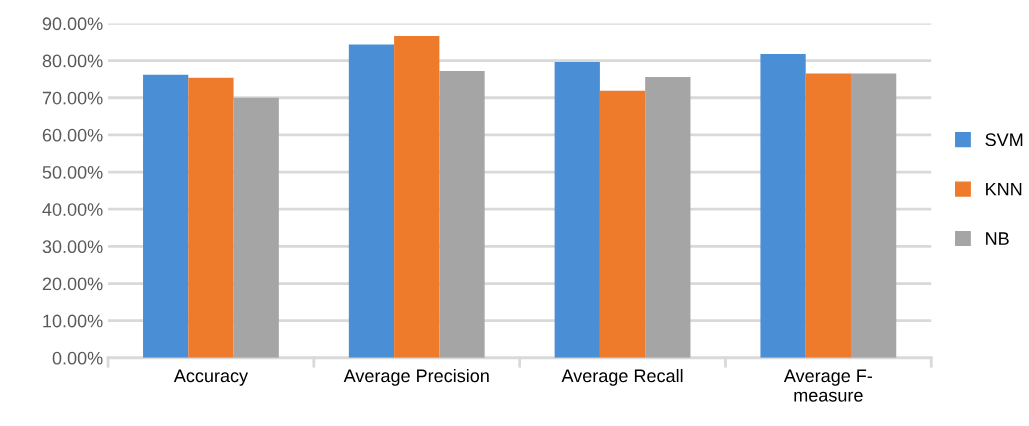  Describe the element at coordinates (1004, 189) in the screenshot. I see `legend-label: KNN` at that location.